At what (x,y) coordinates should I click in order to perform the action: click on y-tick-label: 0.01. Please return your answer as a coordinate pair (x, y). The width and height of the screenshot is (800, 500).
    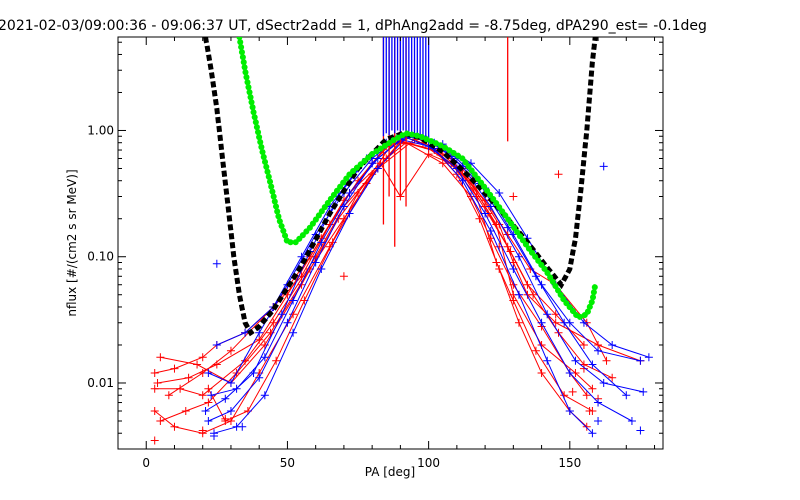
    Looking at the image, I should click on (100, 383).